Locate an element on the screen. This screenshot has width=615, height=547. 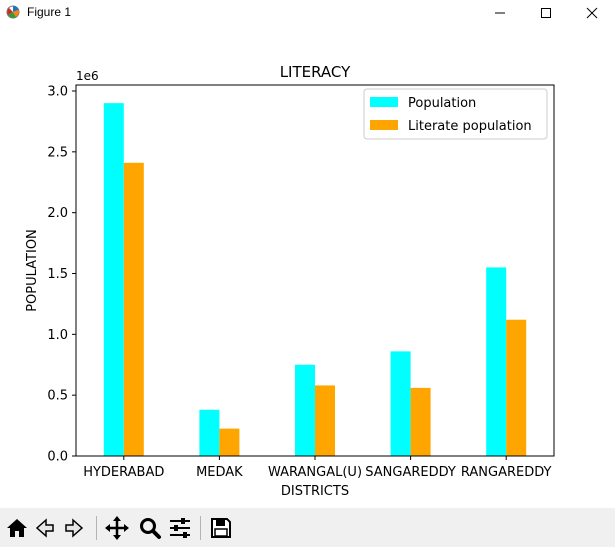
minimize-icon is located at coordinates (500, 13).